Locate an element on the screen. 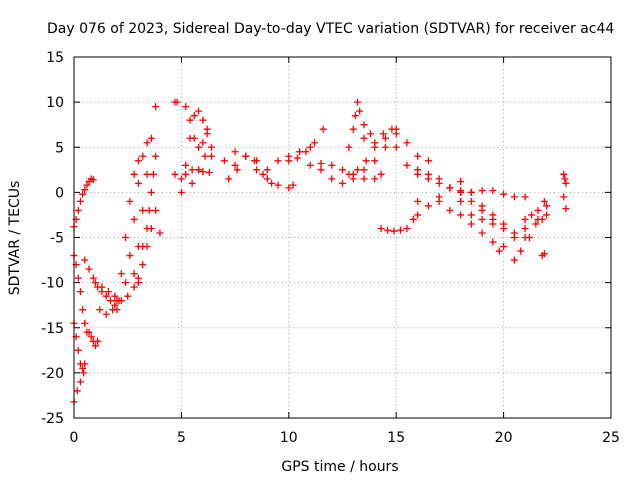  y-tick-label: -5 is located at coordinates (57, 239).